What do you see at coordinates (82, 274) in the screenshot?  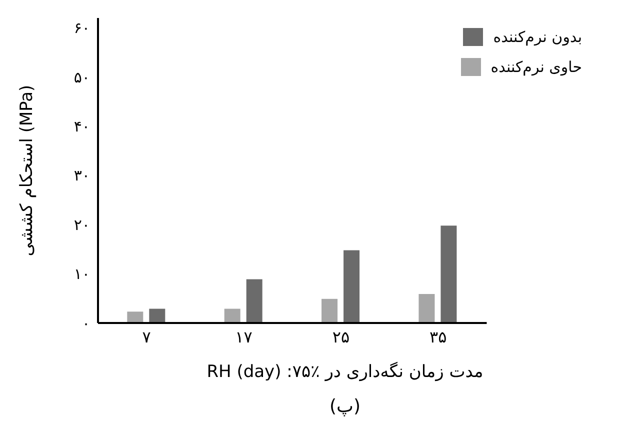 I see `y-tick-label: ۱۰` at bounding box center [82, 274].